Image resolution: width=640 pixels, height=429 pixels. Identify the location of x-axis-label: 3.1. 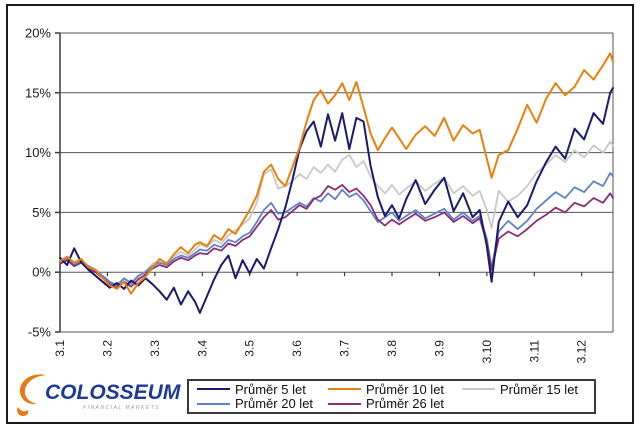
(60, 348).